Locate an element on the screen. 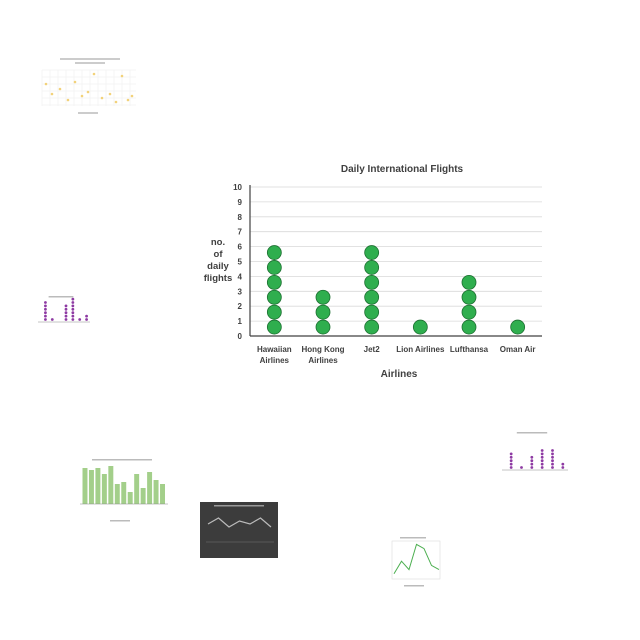  y-tick-label: 3 is located at coordinates (240, 291).